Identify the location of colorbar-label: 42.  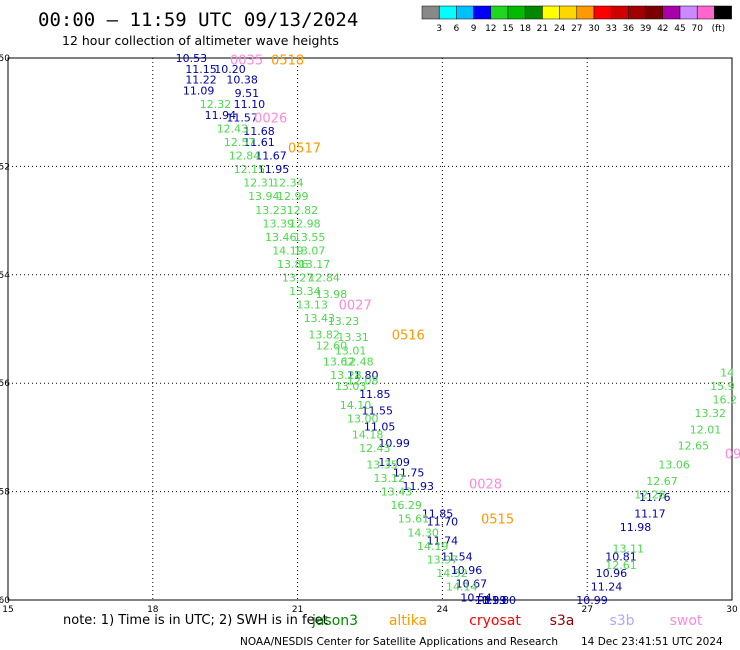
(662, 29).